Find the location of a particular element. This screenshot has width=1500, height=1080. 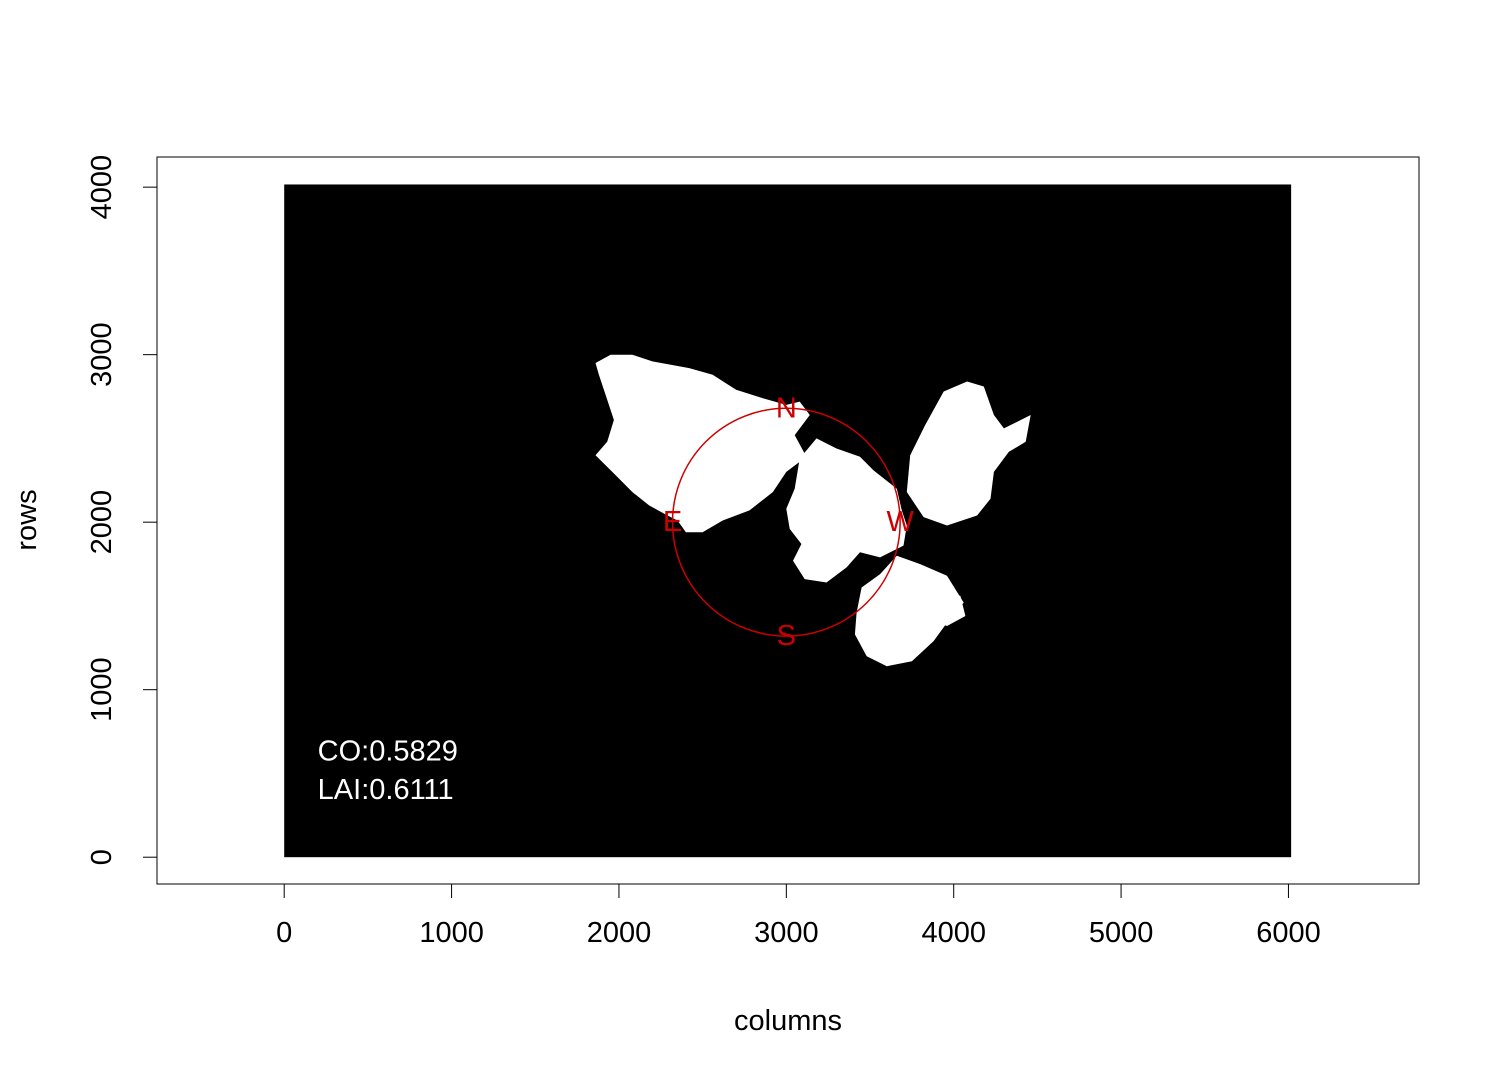

y-axis: 0 1000 2000 3000 4000 is located at coordinates (122, 510).